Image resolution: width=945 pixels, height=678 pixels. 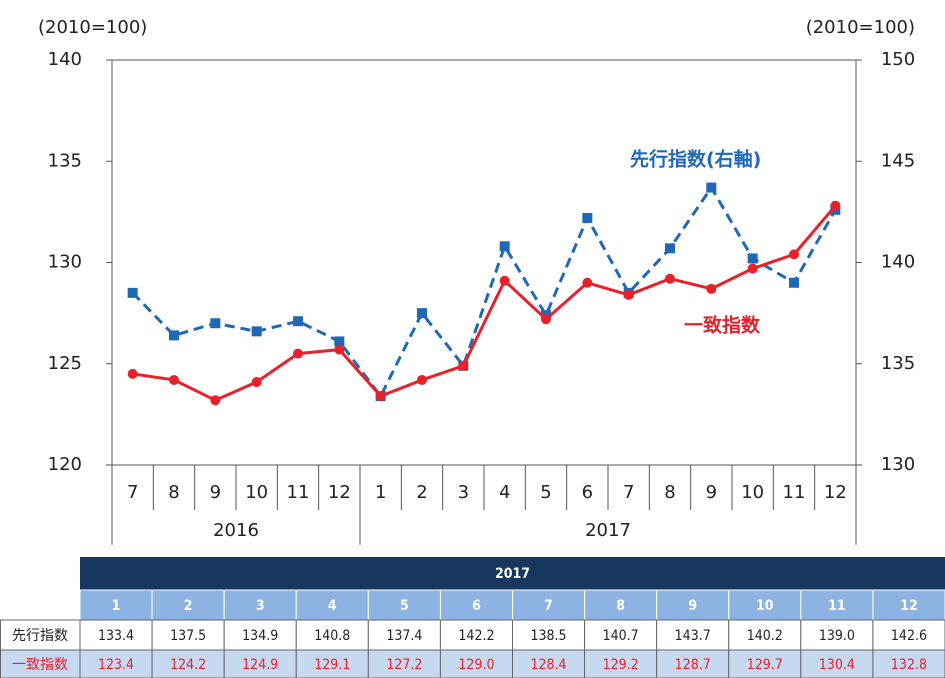 I want to click on month-label: 9, so click(x=692, y=606).